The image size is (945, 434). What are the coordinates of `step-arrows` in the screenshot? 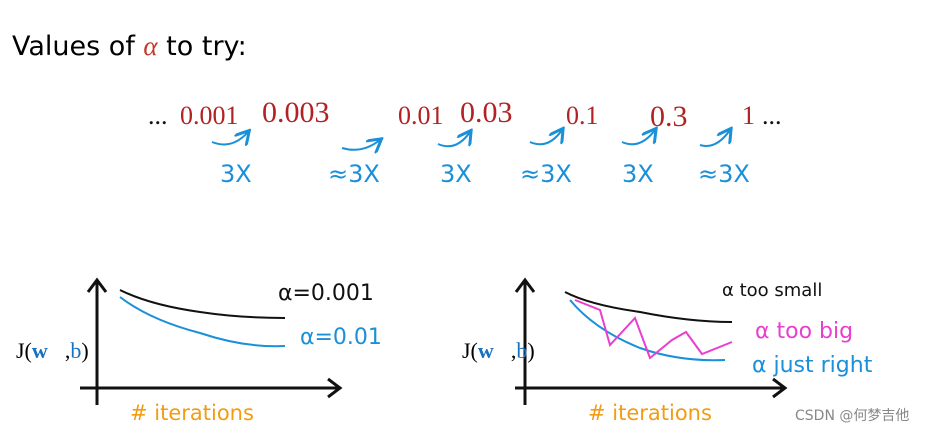 It's located at (470, 140).